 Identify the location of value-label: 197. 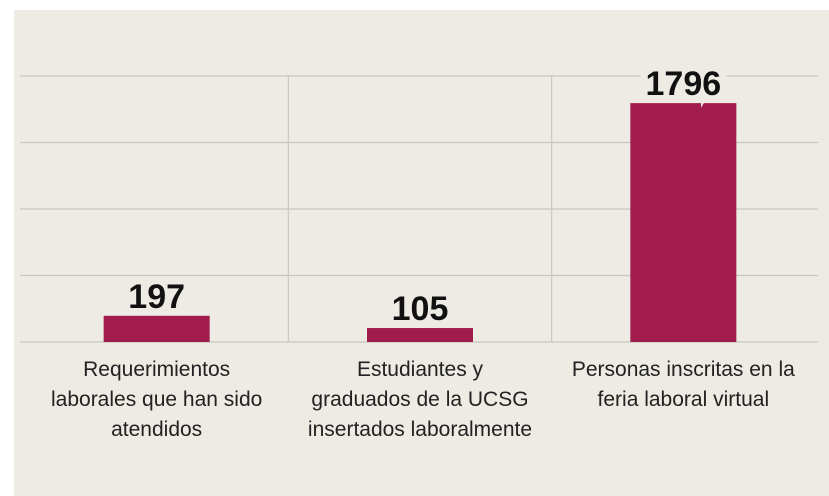
(156, 297).